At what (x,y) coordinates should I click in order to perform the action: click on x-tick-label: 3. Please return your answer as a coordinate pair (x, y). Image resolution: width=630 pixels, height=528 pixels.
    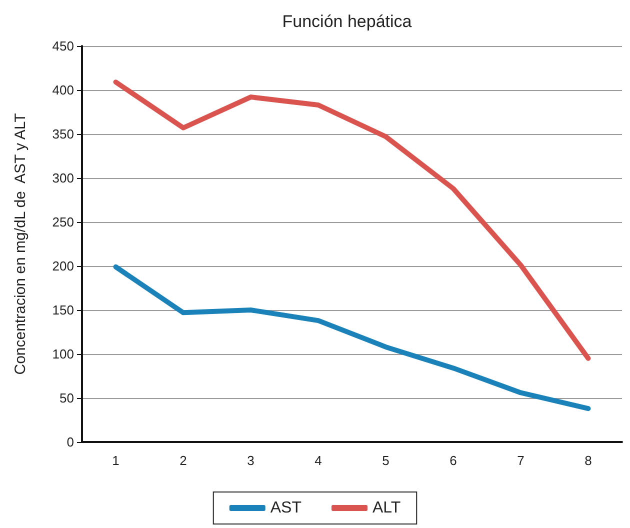
    Looking at the image, I should click on (250, 460).